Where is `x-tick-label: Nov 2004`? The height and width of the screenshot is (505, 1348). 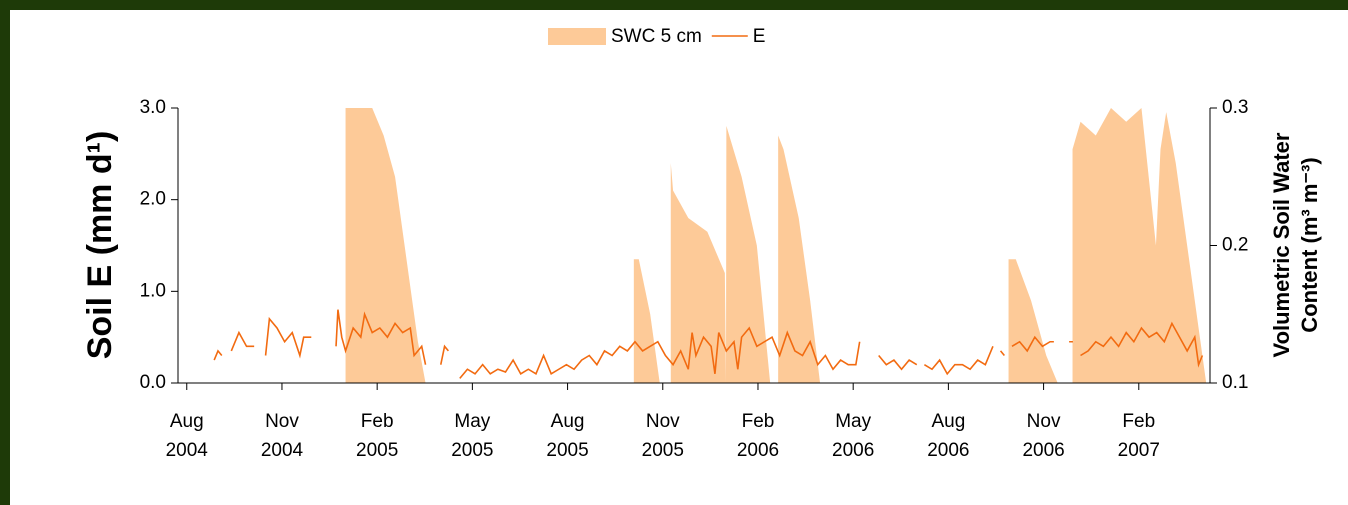 x-tick-label: Nov 2004 is located at coordinates (282, 436).